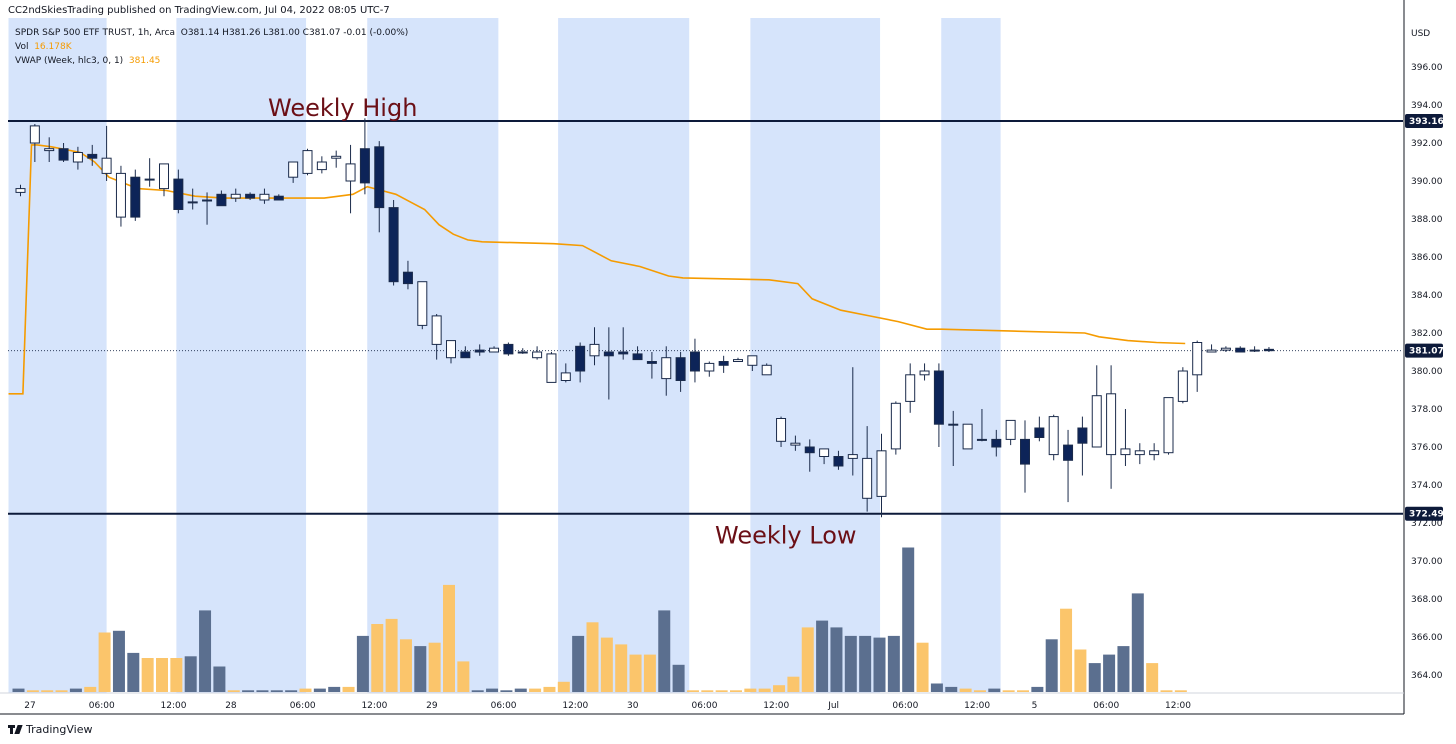 This screenshot has width=1456, height=744. I want to click on legend-vwap-label: VWAP (Week, hlc3, 0, 1), so click(69, 61).